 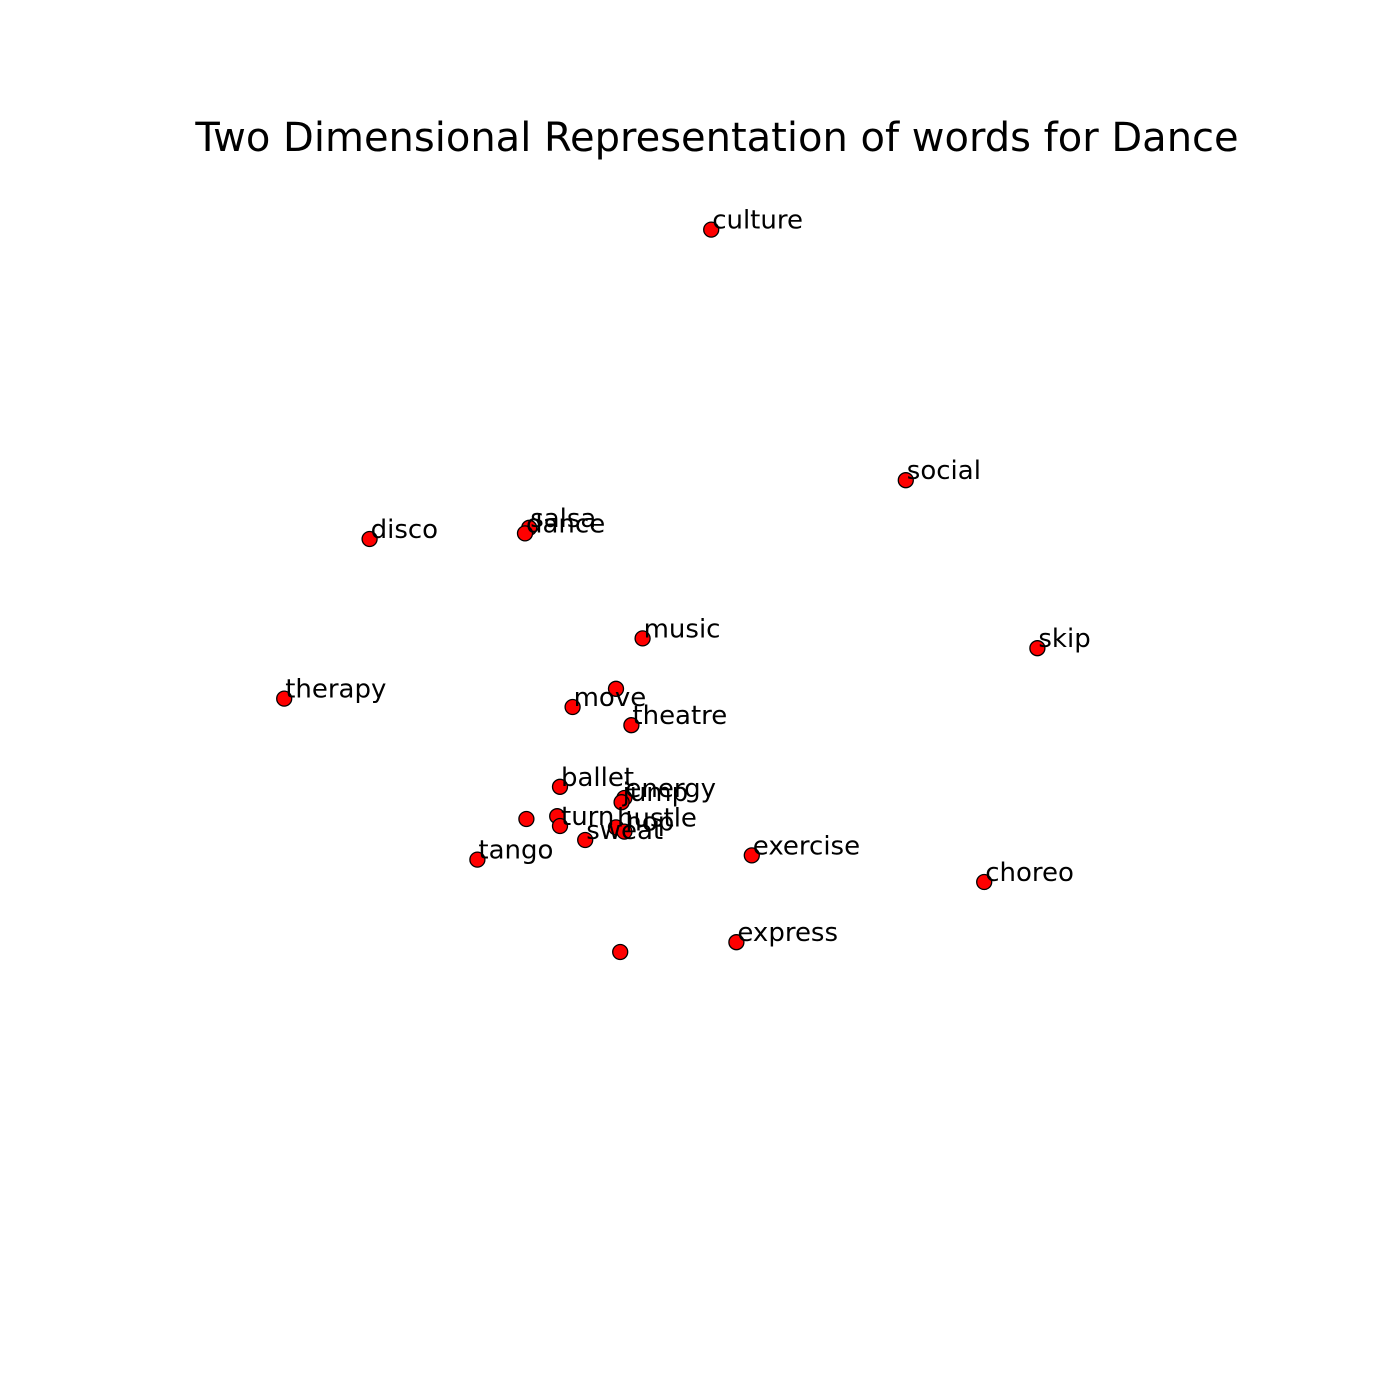 I want to click on point-label: dance, so click(x=565, y=524).